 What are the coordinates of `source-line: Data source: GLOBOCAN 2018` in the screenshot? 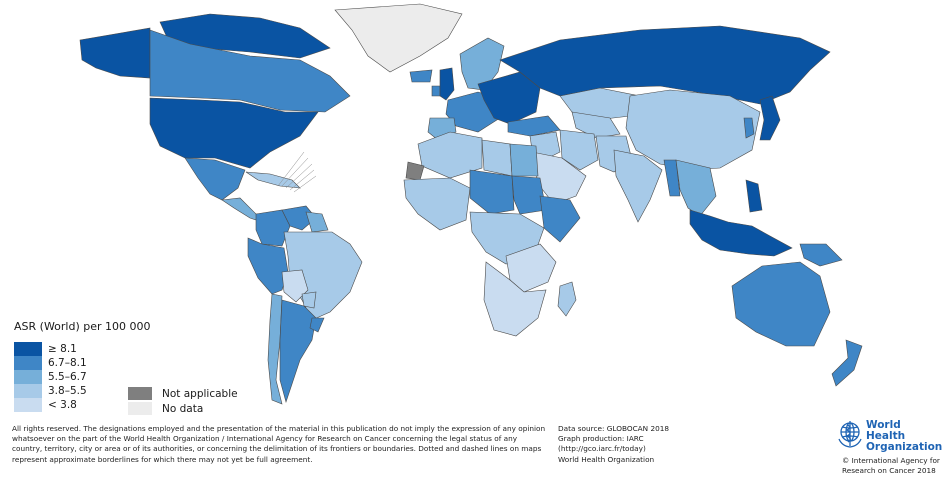 It's located at (614, 428).